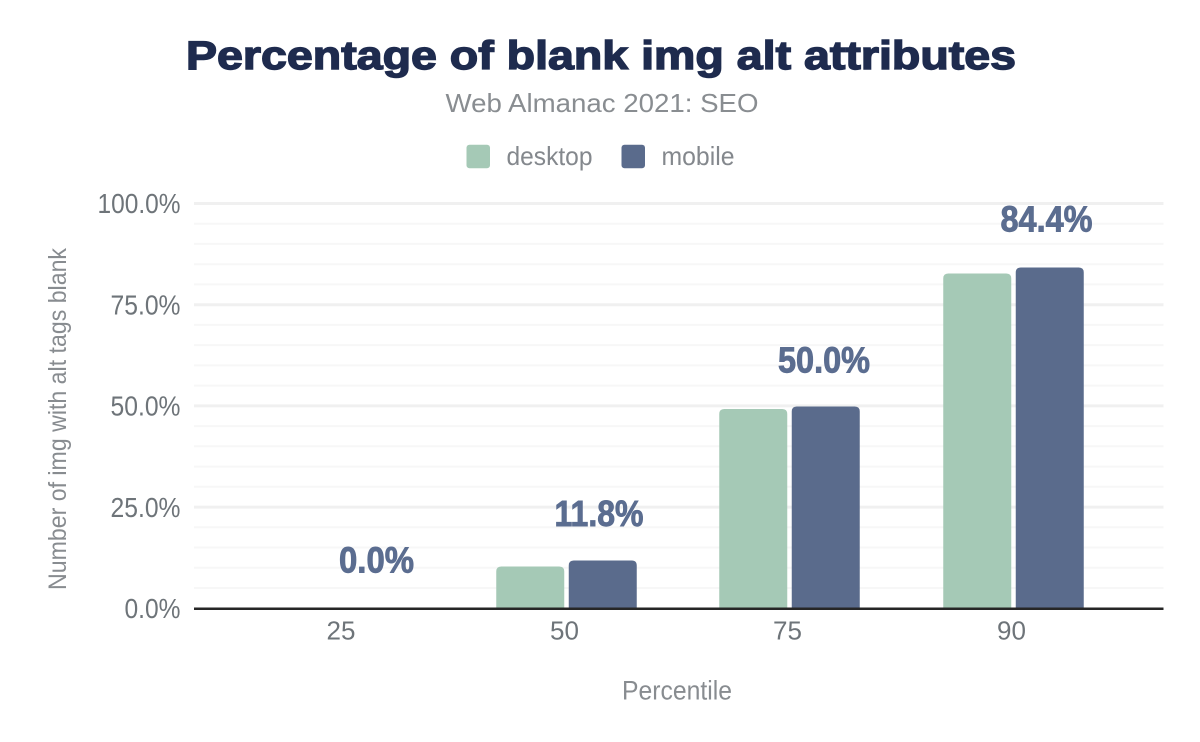  Describe the element at coordinates (677, 691) in the screenshot. I see `svg-text: Percentile` at that location.